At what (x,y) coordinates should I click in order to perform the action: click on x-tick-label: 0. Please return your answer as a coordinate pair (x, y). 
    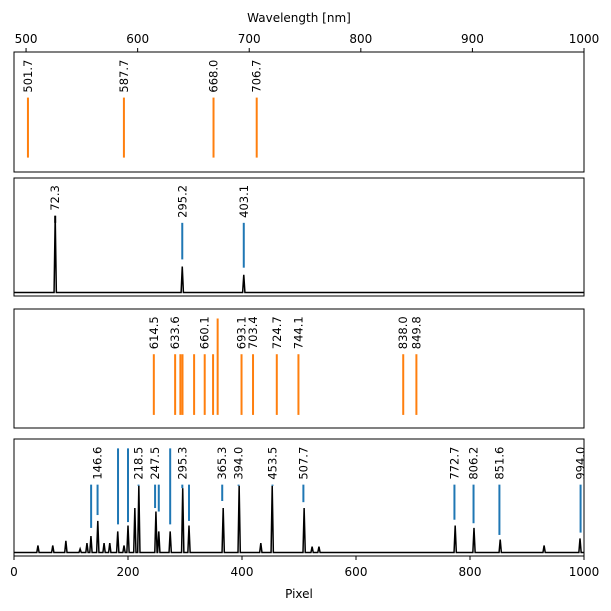
    Looking at the image, I should click on (14, 572).